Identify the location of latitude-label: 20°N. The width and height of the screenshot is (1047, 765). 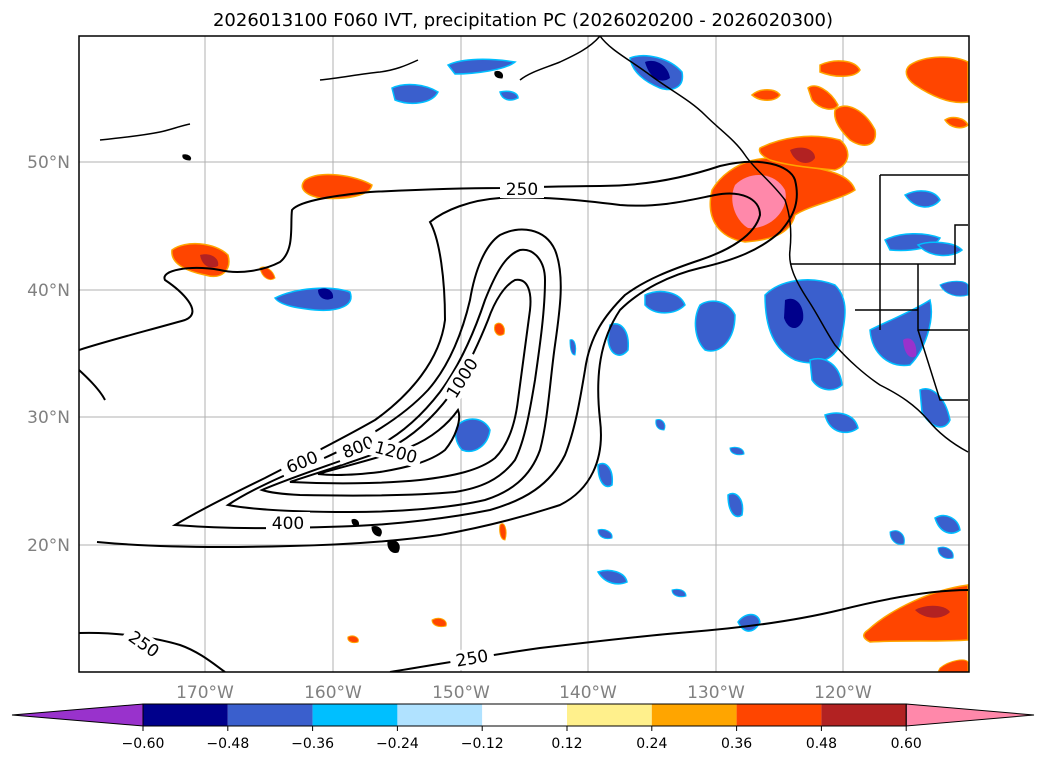
(48, 546).